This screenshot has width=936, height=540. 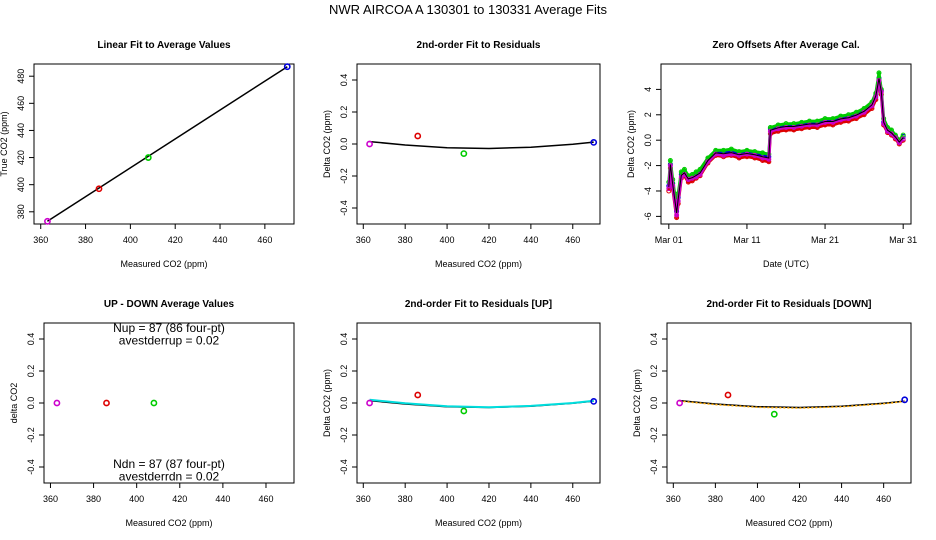 I want to click on series-purple, so click(x=786, y=148).